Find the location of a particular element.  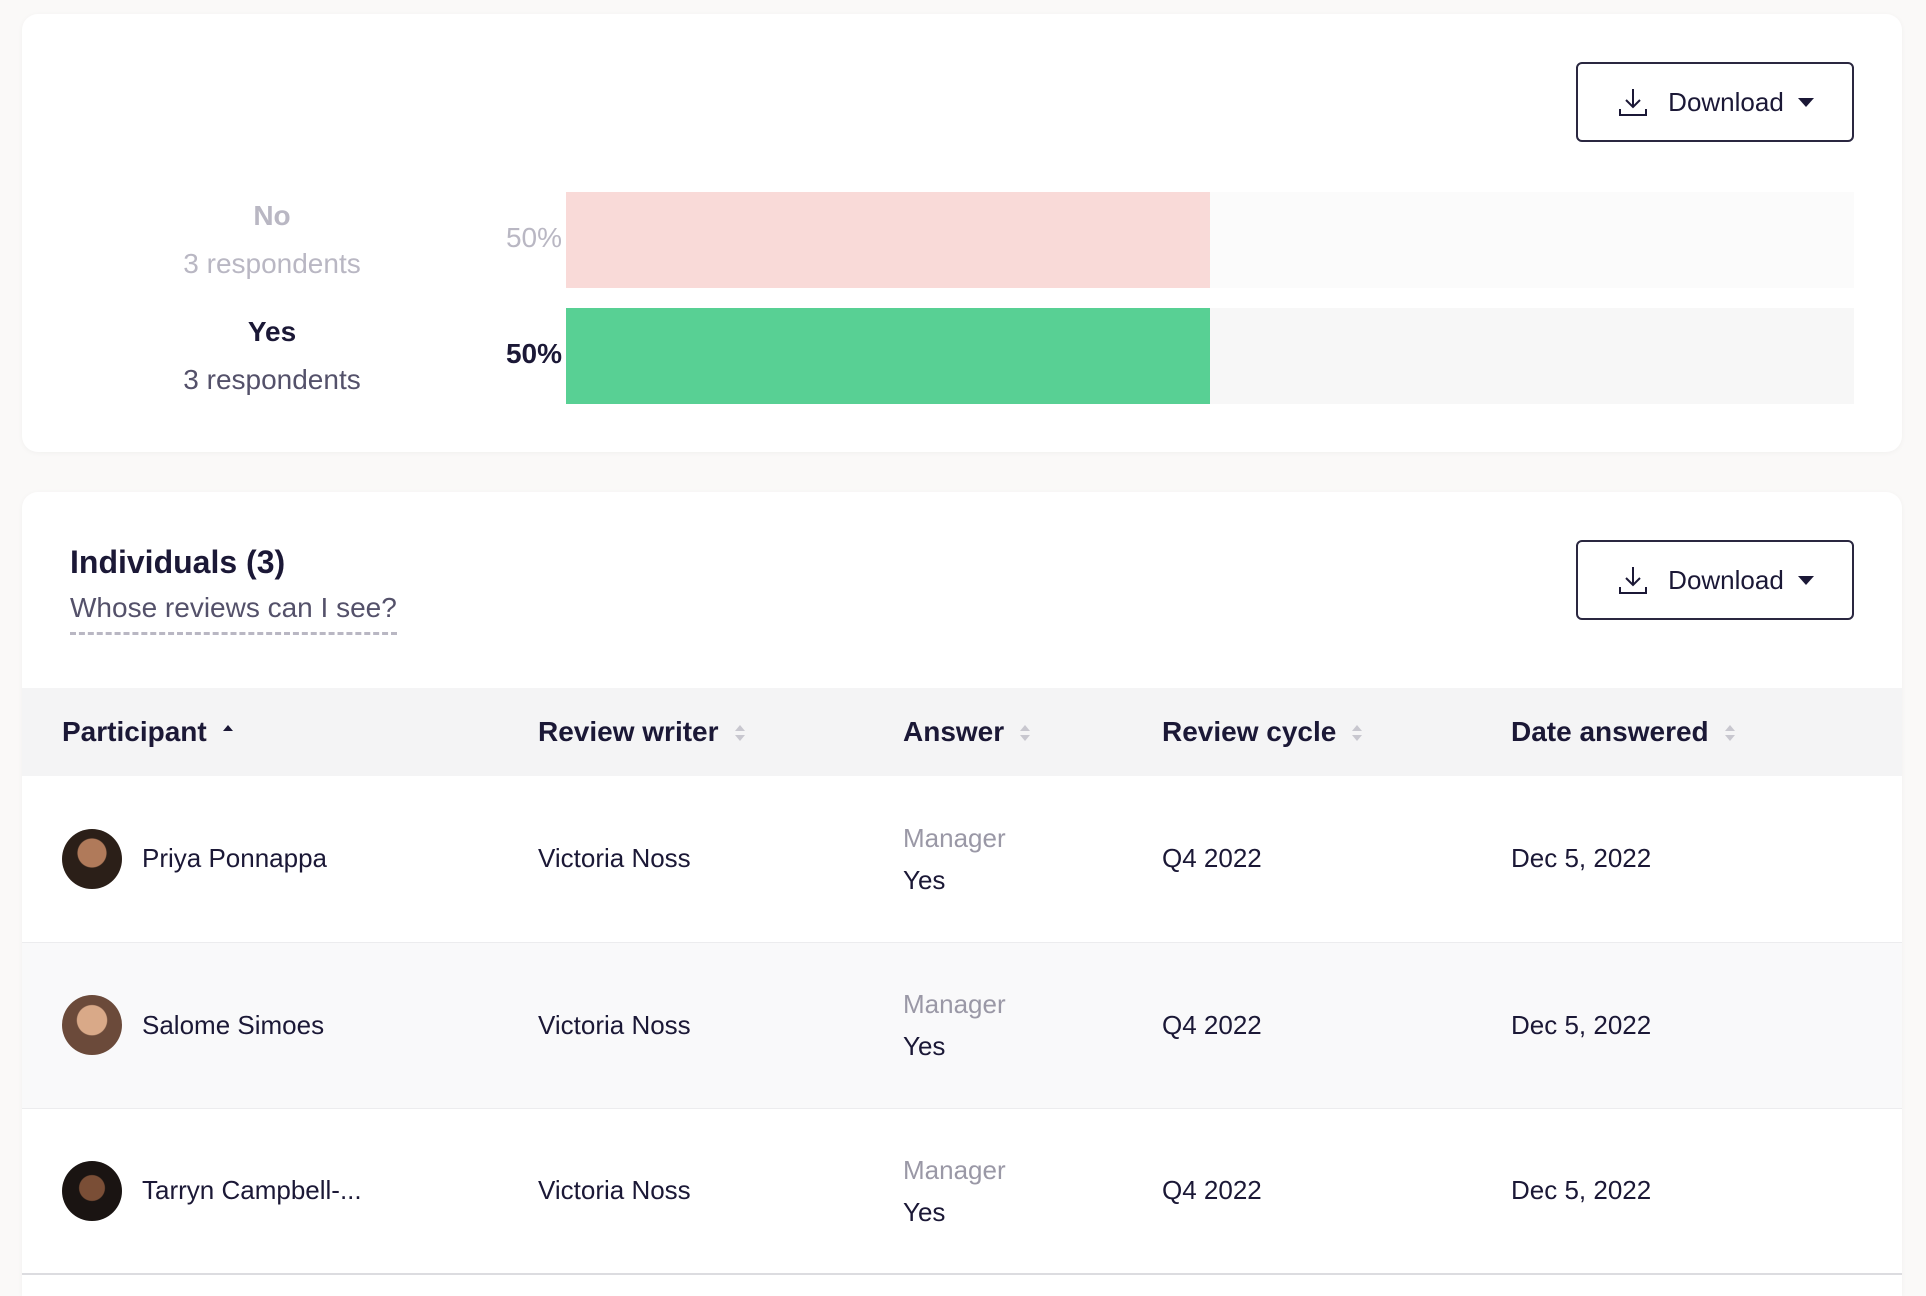

participant-name: Priya Ponnappa is located at coordinates (235, 858).